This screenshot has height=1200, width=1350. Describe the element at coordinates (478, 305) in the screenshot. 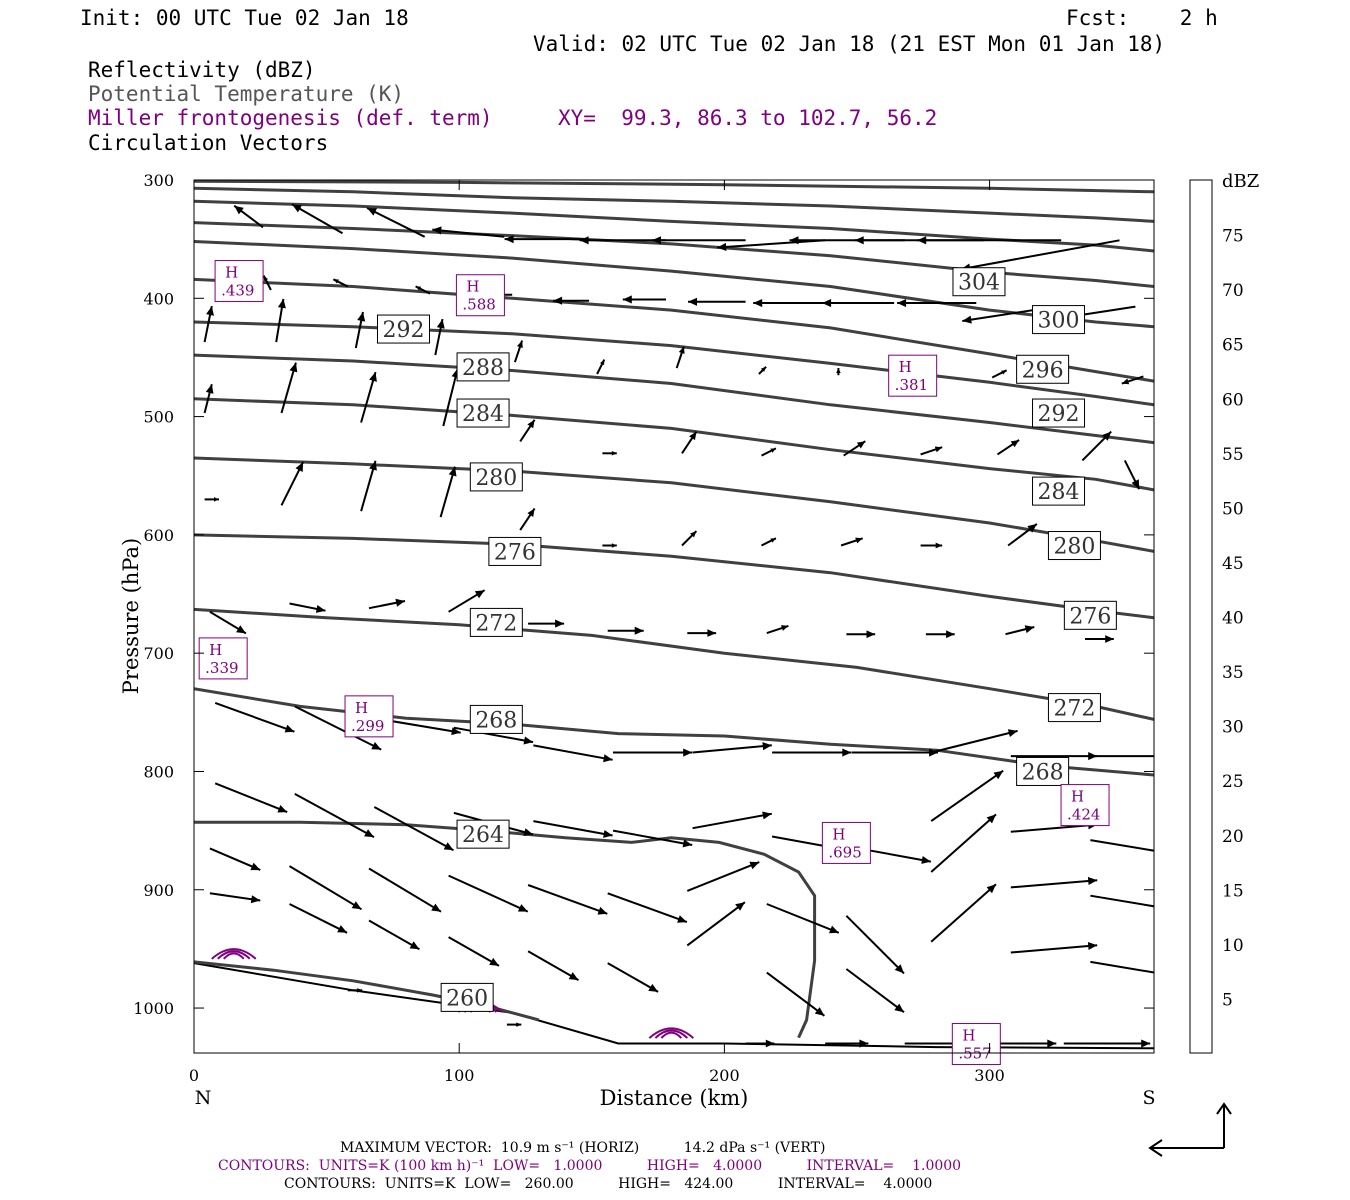

I see `frontogenesis-maximum-value: .588` at that location.